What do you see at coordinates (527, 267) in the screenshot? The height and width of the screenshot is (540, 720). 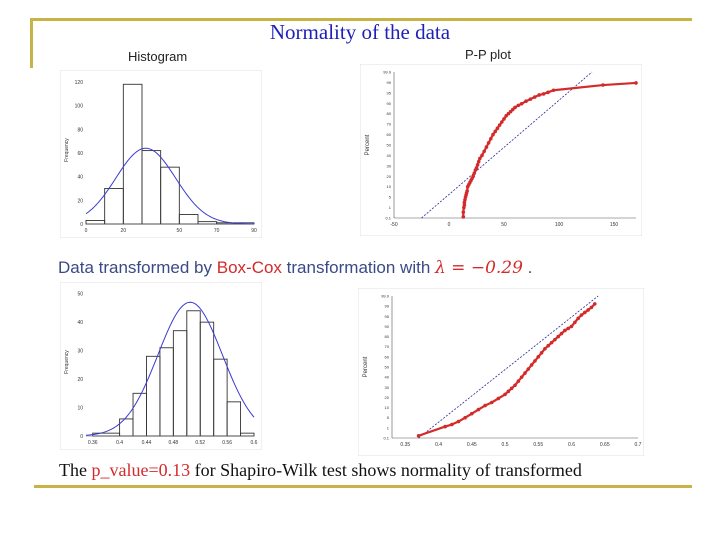 I see `boxcox-text-part4: .` at bounding box center [527, 267].